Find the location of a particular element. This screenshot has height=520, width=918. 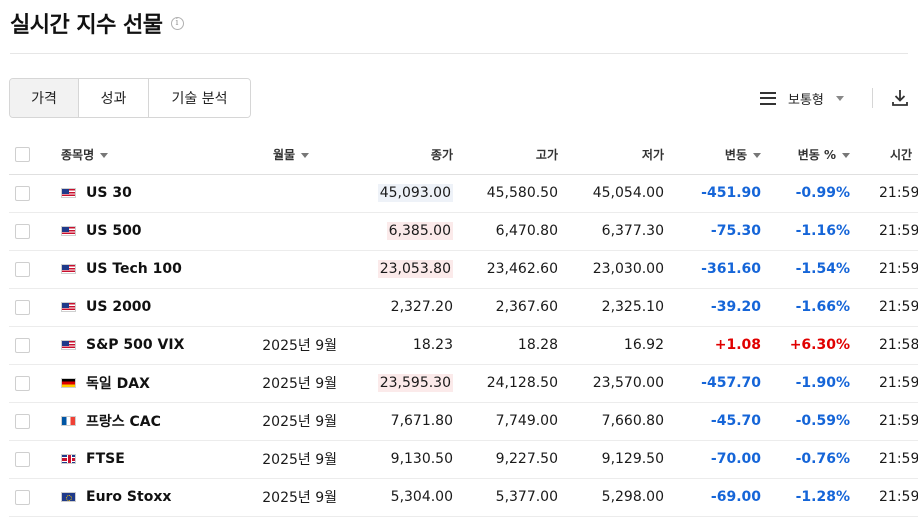

high-cell: 23,462.60 is located at coordinates (515, 269).